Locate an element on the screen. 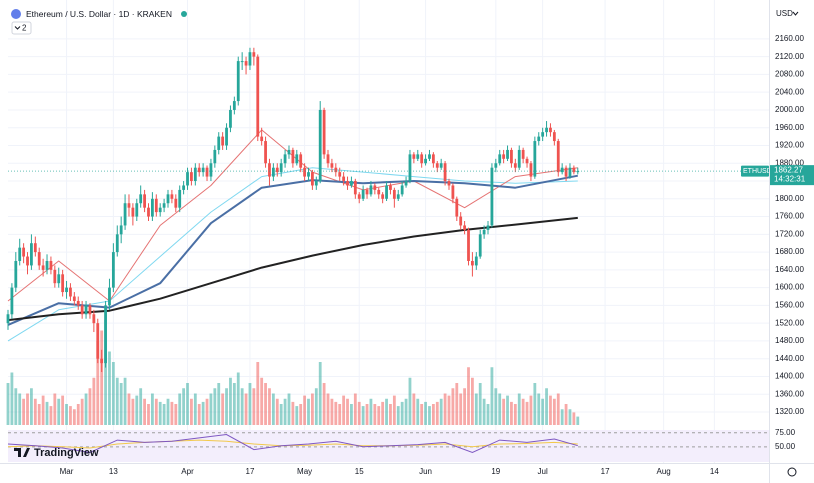 Image resolution: width=814 pixels, height=483 pixels. settings-icon is located at coordinates (792, 472).